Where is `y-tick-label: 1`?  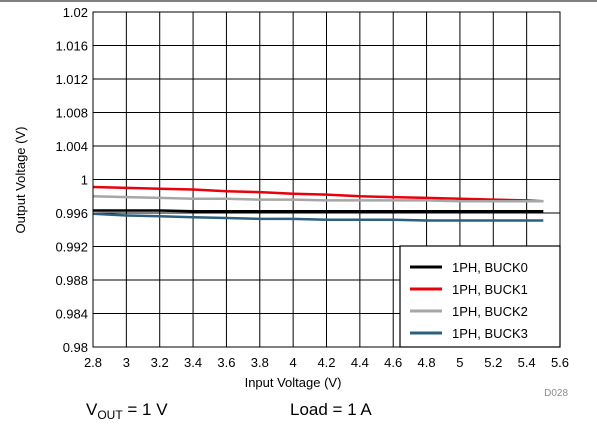 y-tick-label: 1 is located at coordinates (84, 180).